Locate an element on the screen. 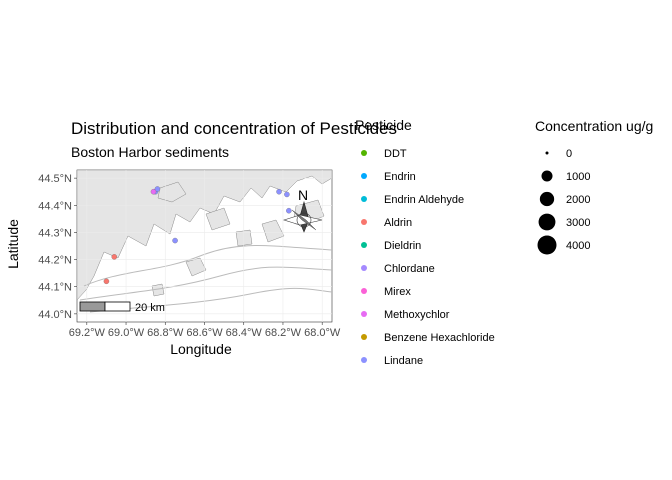 The width and height of the screenshot is (672, 480). color-legend-label: Benzene Hexachloride is located at coordinates (439, 338).